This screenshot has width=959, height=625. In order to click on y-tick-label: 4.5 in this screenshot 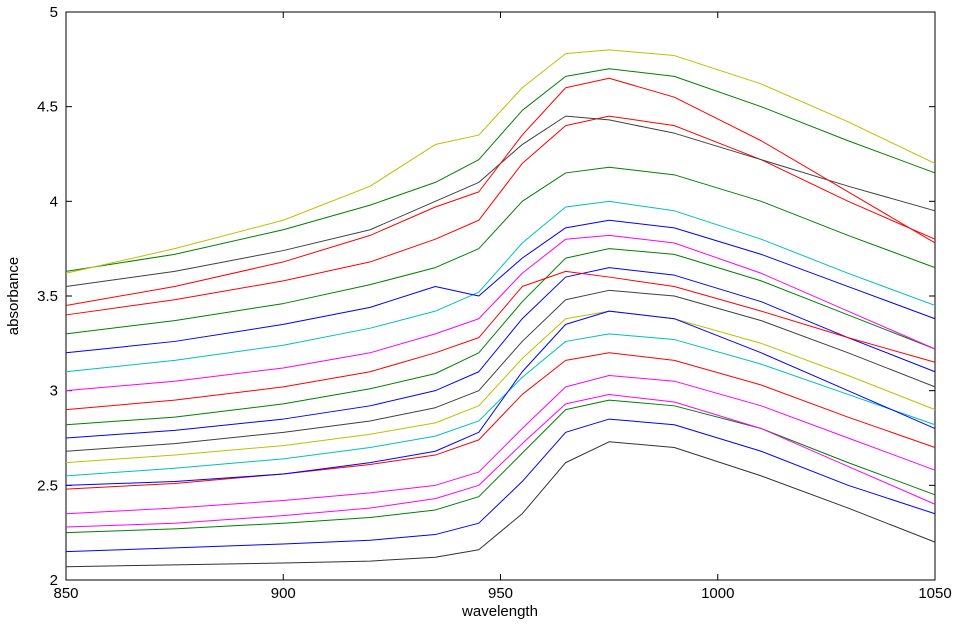, I will do `click(47, 107)`.